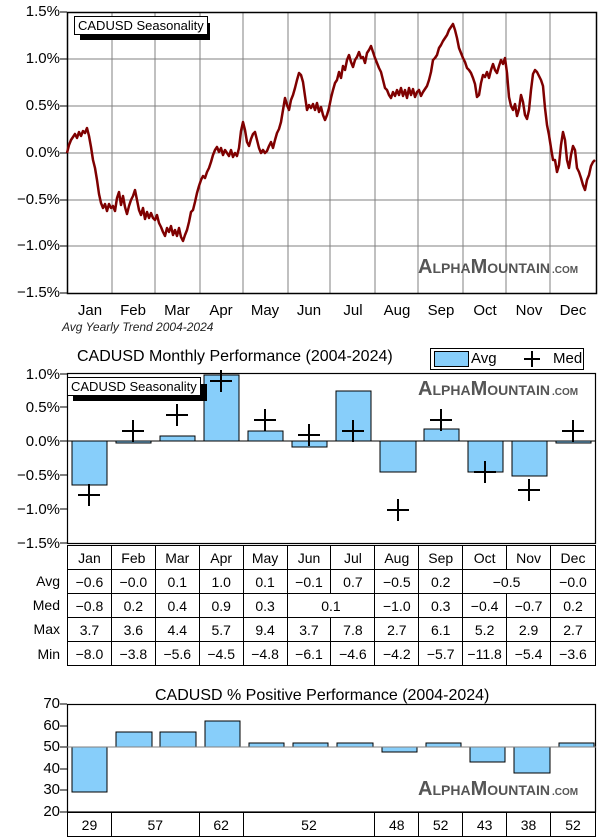  What do you see at coordinates (573, 557) in the screenshot?
I see `month-header: Dec` at bounding box center [573, 557].